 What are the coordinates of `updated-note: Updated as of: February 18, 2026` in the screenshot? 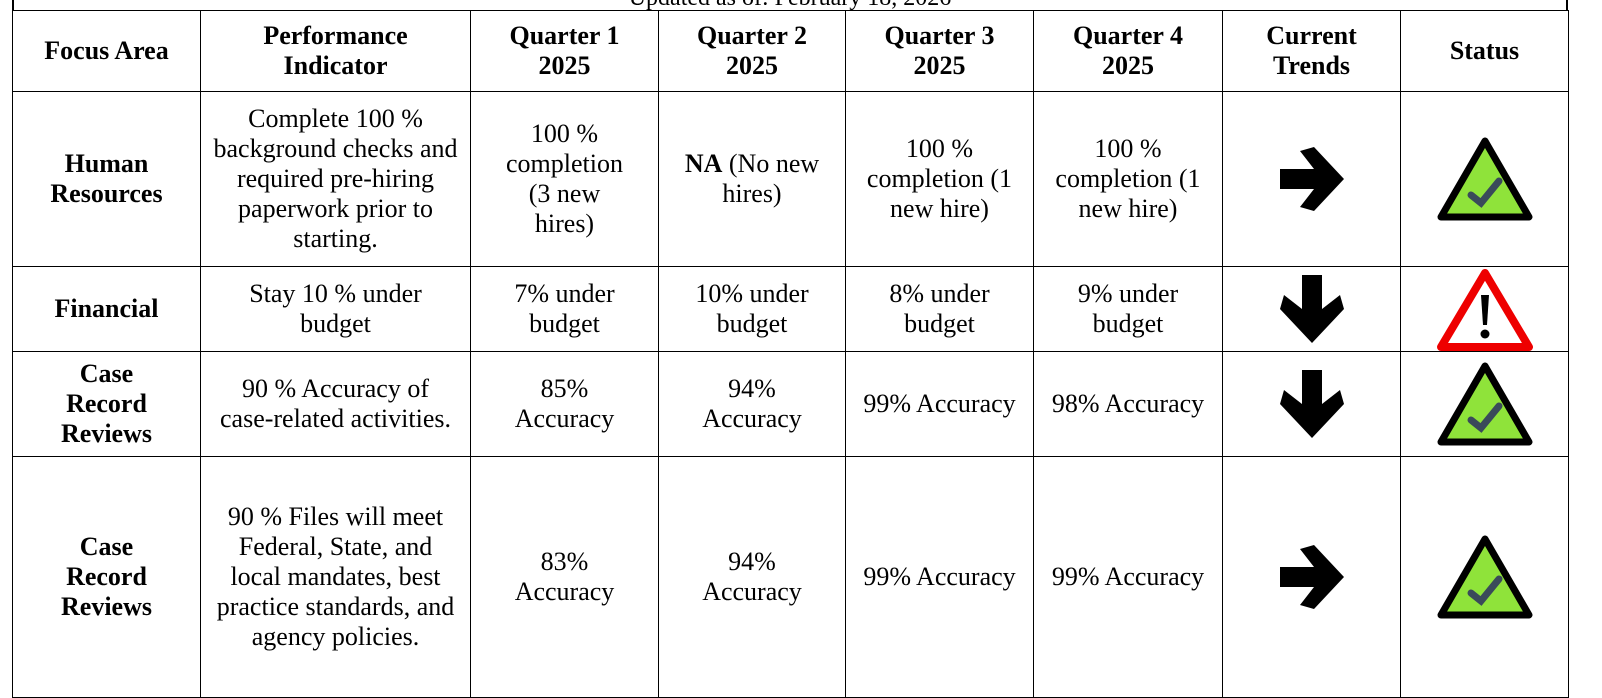 It's located at (790, 5).